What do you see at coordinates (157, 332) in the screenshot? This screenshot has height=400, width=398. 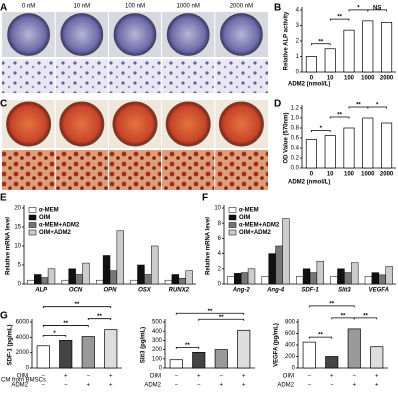 I see `y-tick-label: 400` at bounding box center [157, 332].